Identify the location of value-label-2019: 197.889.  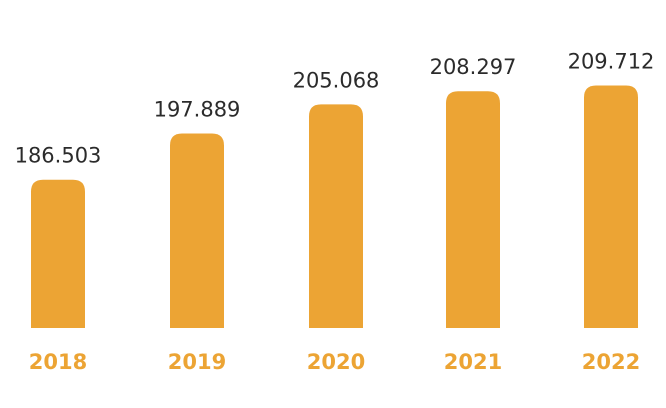
(197, 109).